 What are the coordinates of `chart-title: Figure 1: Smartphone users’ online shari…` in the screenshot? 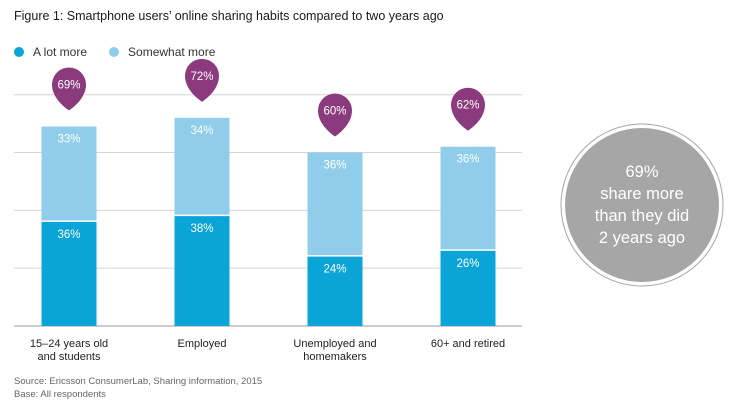 It's located at (229, 16).